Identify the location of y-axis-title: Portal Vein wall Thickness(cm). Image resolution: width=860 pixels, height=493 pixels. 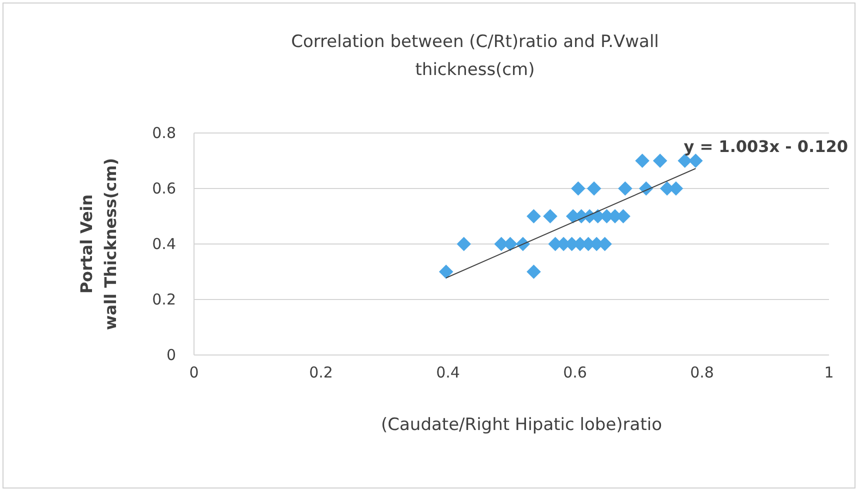
(98, 244).